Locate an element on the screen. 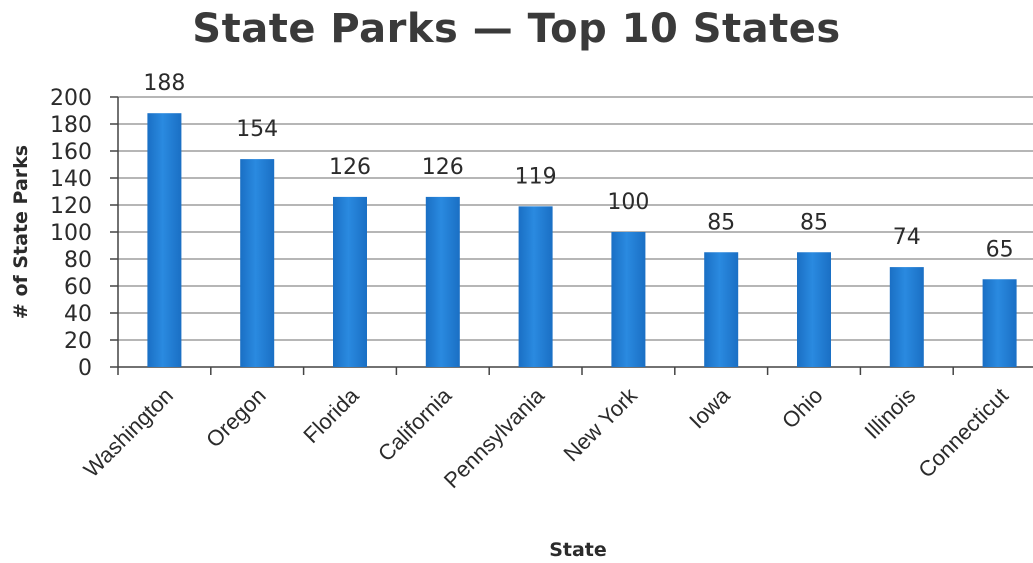 The height and width of the screenshot is (563, 1033). bar-iowa is located at coordinates (721, 309).